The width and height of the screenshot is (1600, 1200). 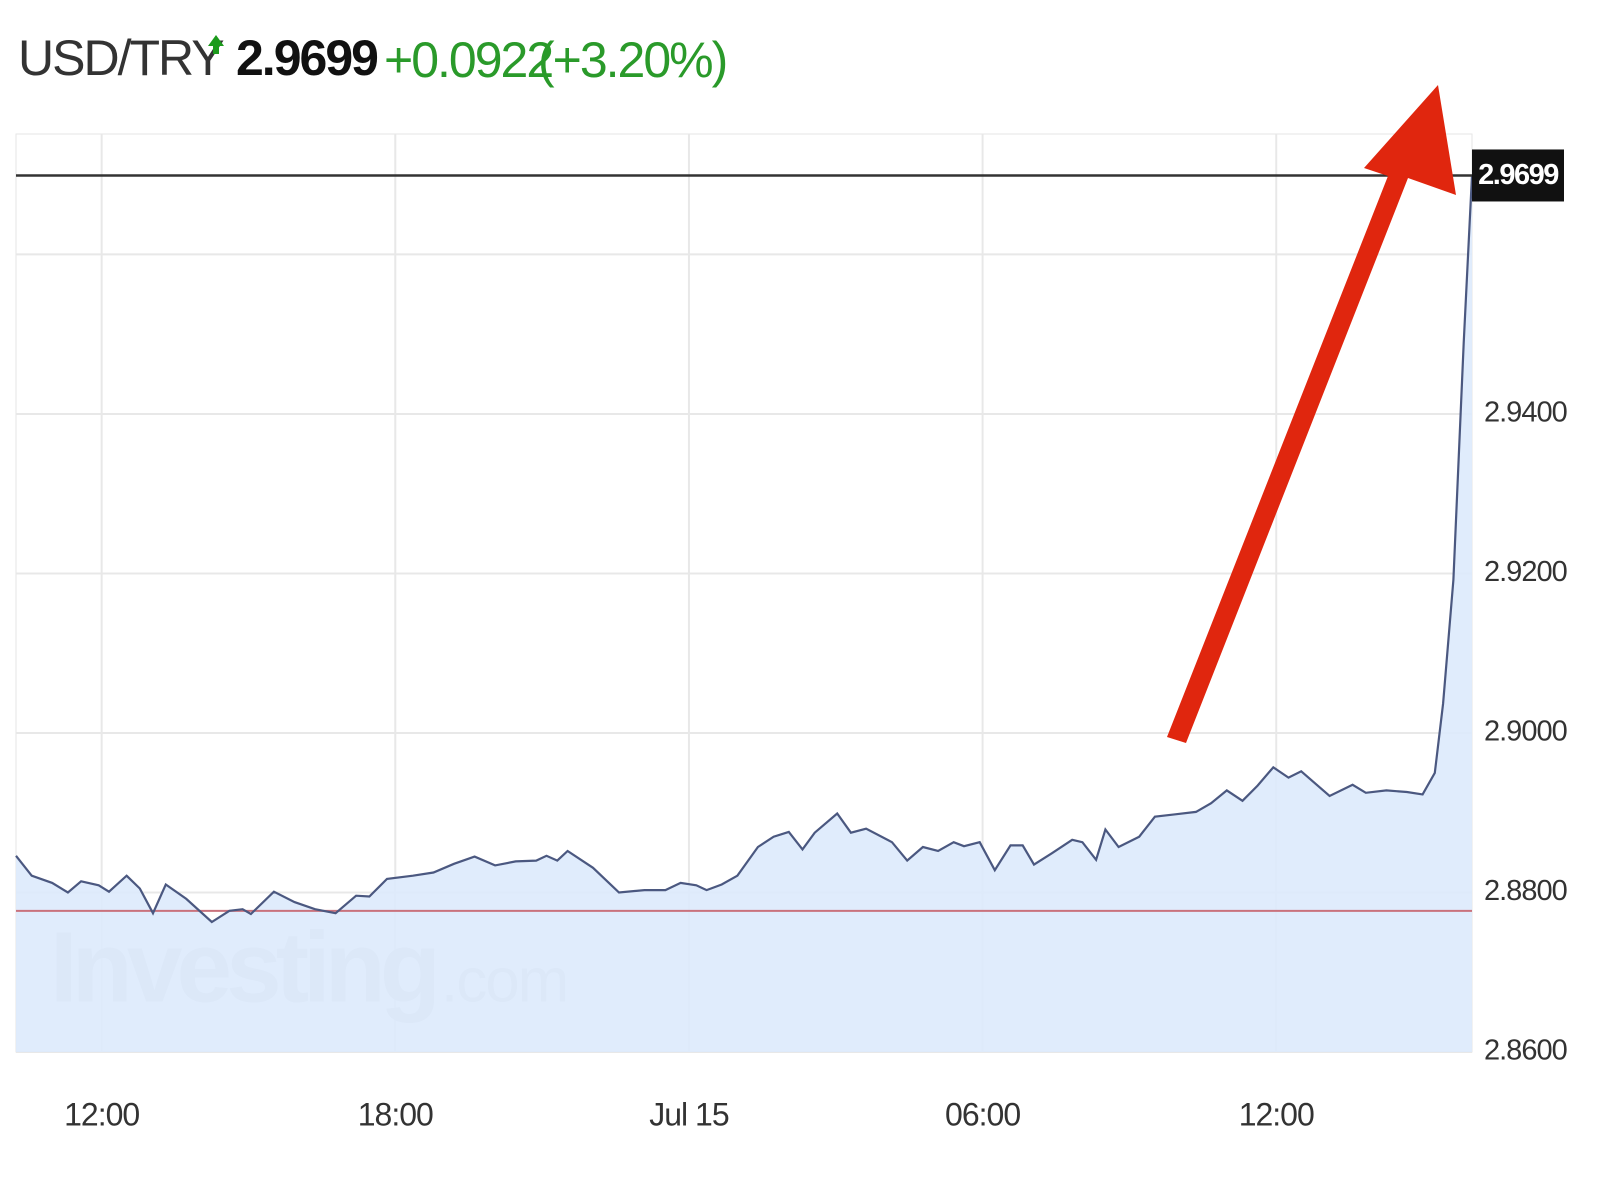 What do you see at coordinates (689, 1114) in the screenshot?
I see `x-tick-label: Jul 15` at bounding box center [689, 1114].